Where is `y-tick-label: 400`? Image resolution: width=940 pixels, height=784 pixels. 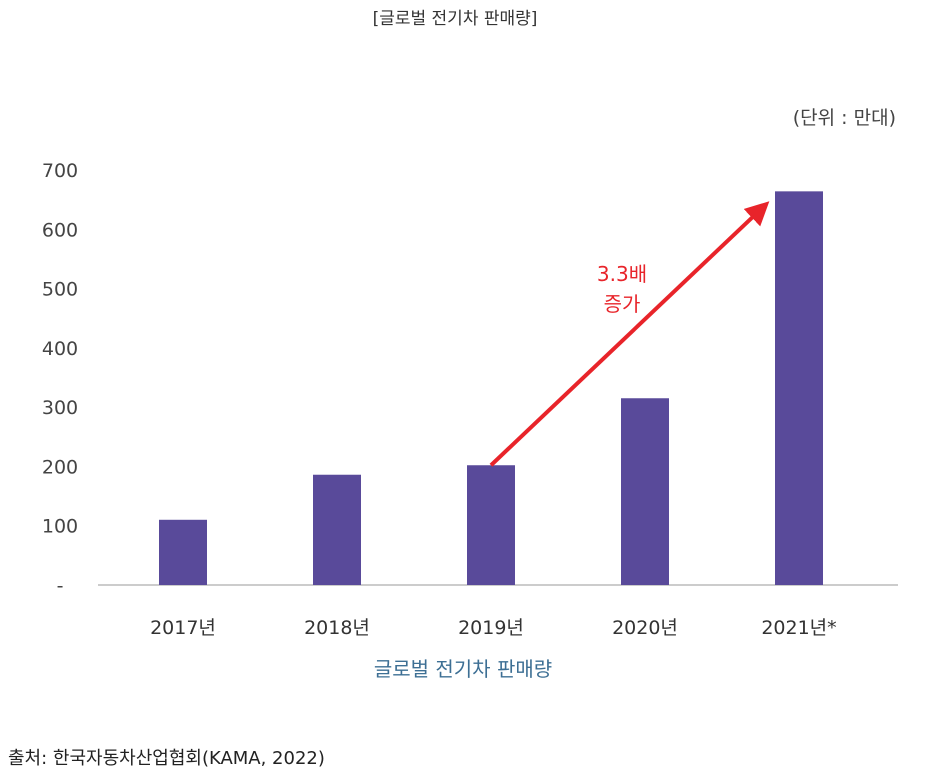
y-tick-label: 400 is located at coordinates (60, 349).